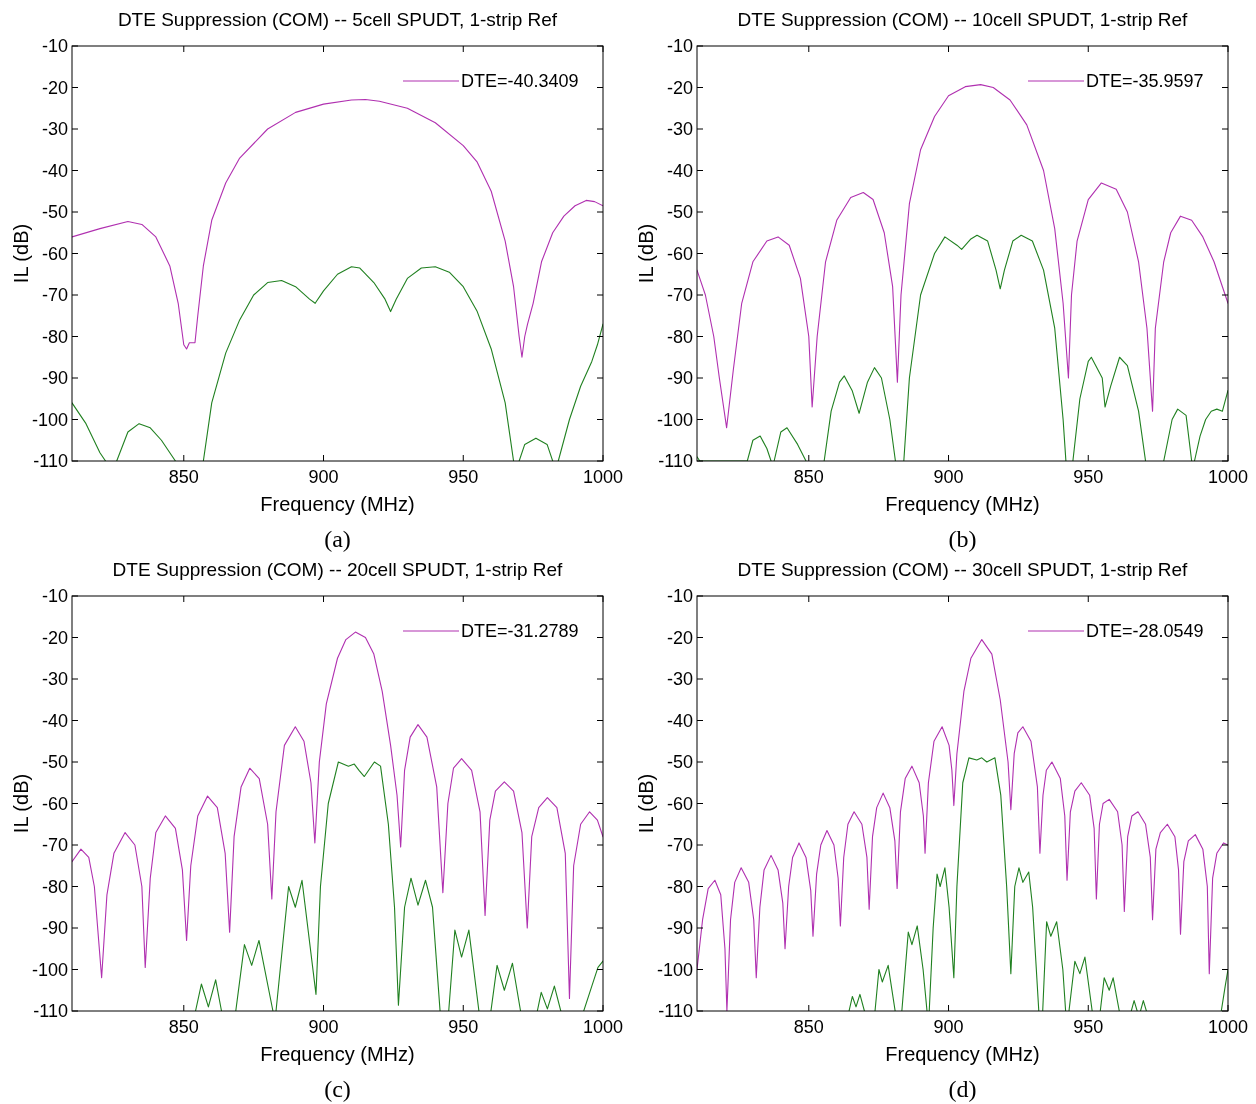 The image size is (1256, 1104). Describe the element at coordinates (962, 539) in the screenshot. I see `text: (b)` at that location.